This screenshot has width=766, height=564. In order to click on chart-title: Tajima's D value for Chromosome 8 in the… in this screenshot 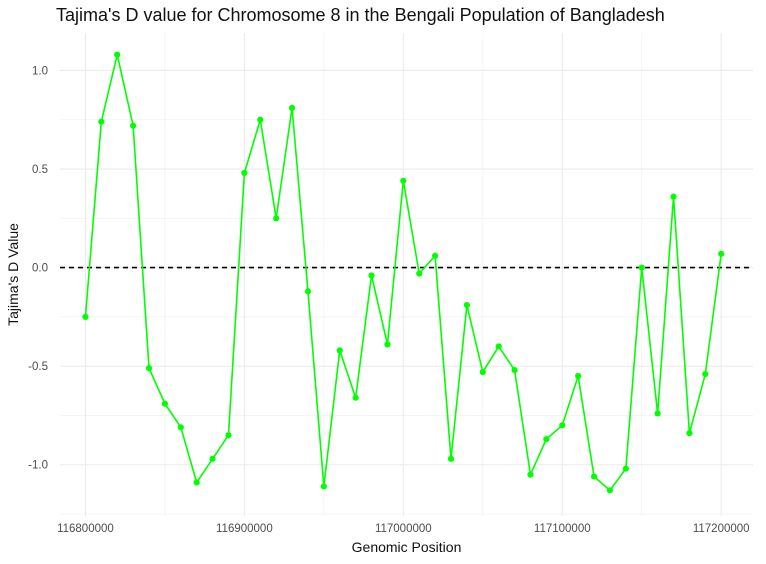, I will do `click(360, 15)`.